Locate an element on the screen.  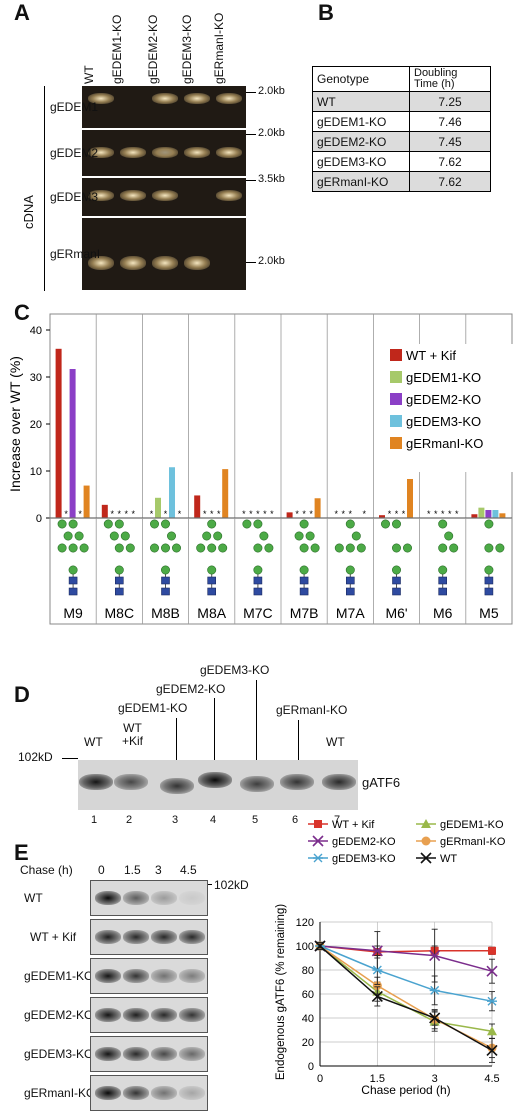
lane-label-7: WT is located at coordinates (335, 742).